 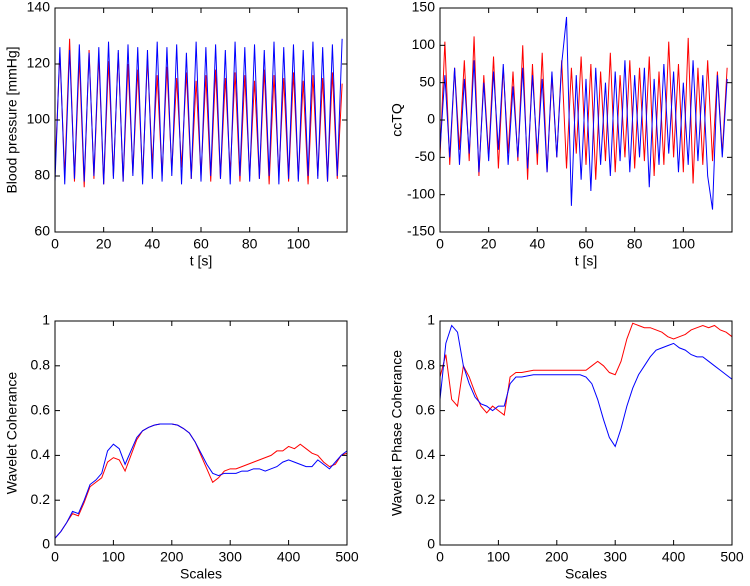 What do you see at coordinates (12, 119) in the screenshot?
I see `y-axis-label: Blood pressure [mmHg]` at bounding box center [12, 119].